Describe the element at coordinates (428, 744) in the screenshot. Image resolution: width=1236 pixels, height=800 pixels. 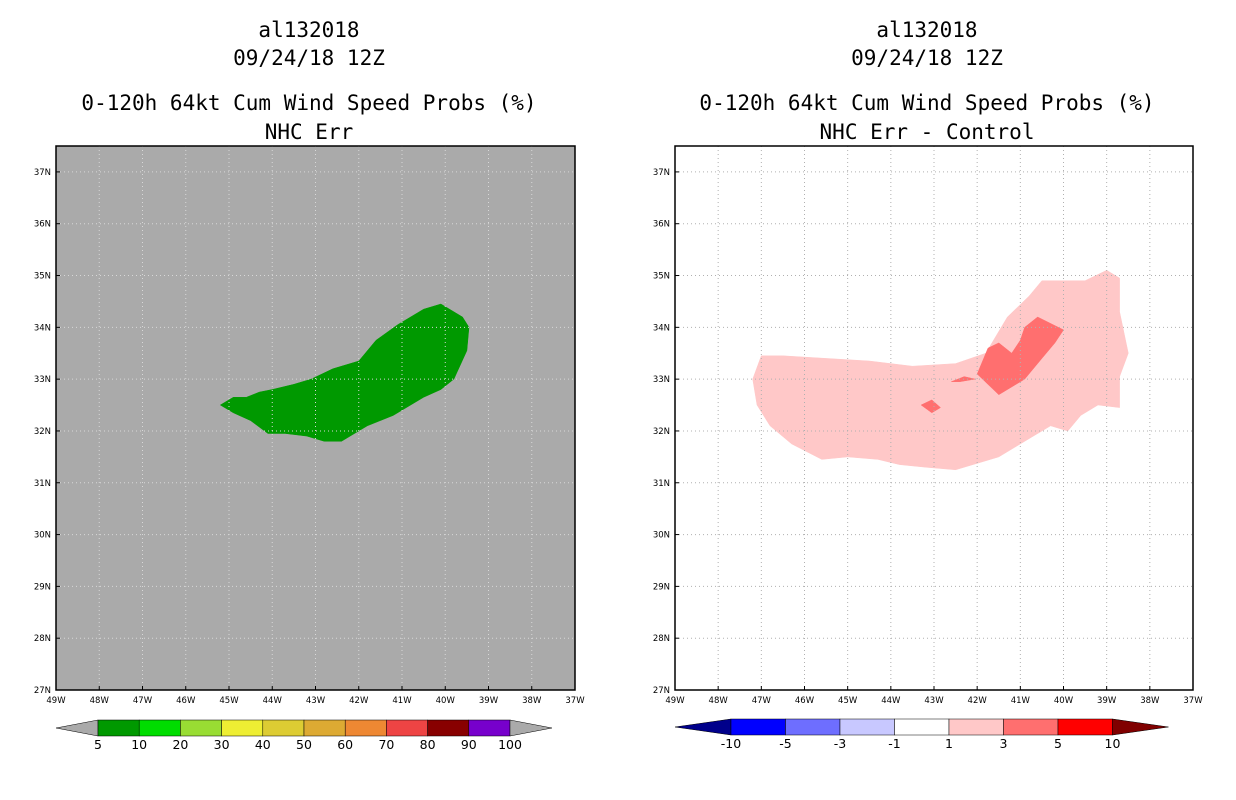
I see `colorbar-label: 80` at that location.